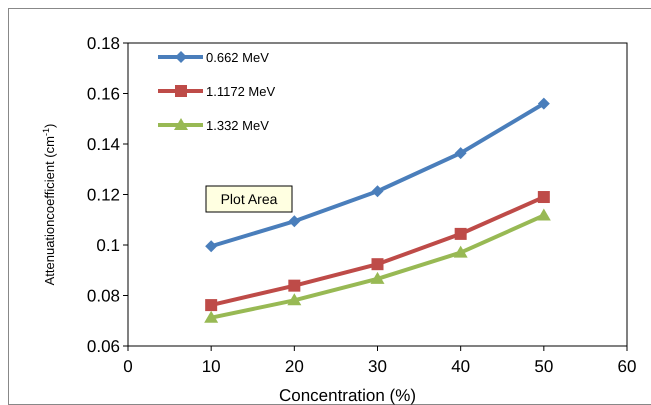 Image resolution: width=651 pixels, height=405 pixels. I want to click on legend-label: 1.1172 MeV, so click(241, 91).